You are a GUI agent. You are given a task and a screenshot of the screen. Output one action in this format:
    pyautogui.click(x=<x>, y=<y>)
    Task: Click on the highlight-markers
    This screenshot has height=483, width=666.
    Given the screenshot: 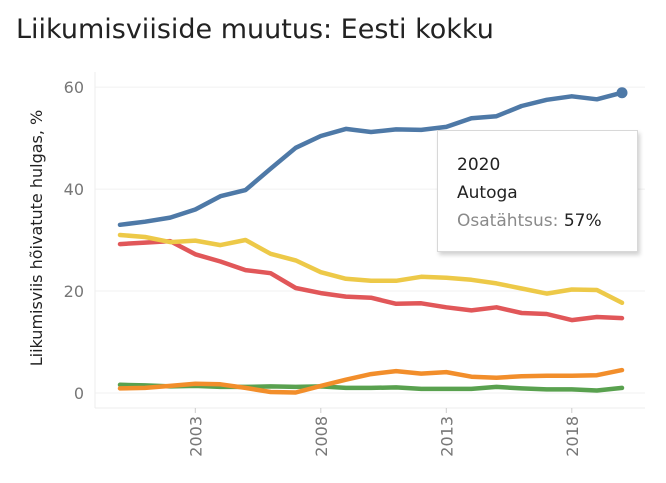 What is the action you would take?
    pyautogui.click(x=622, y=93)
    